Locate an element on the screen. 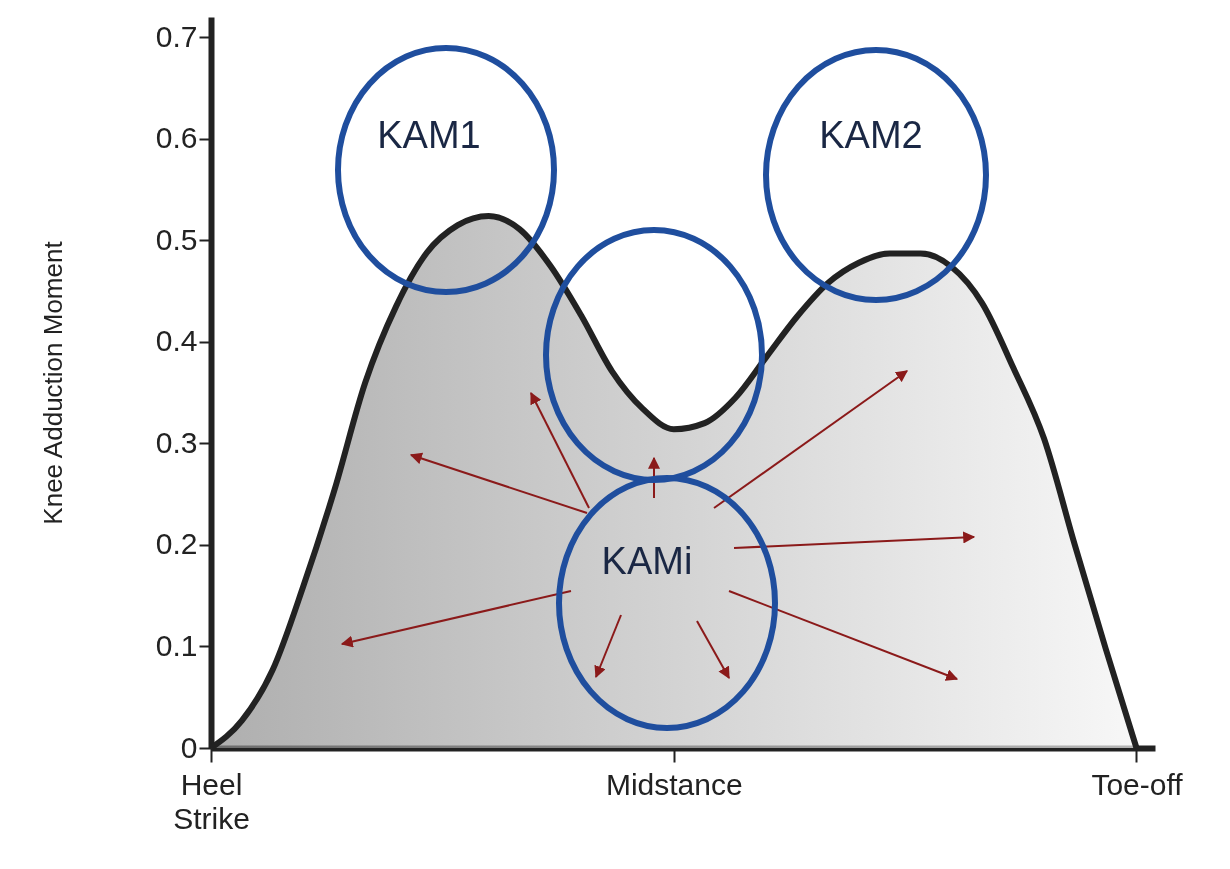  y-tick-label: 0.1 is located at coordinates (176, 645).